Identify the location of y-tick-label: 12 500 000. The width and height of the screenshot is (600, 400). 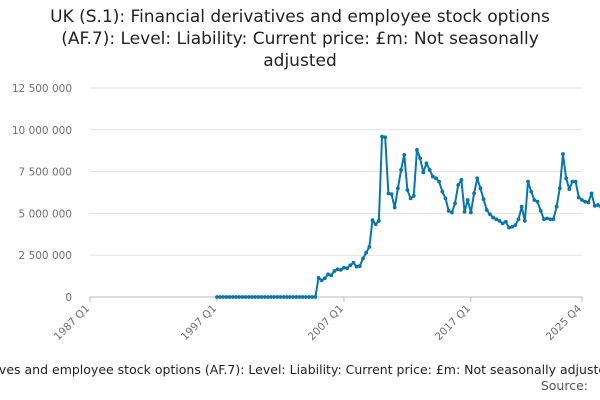
(42, 89).